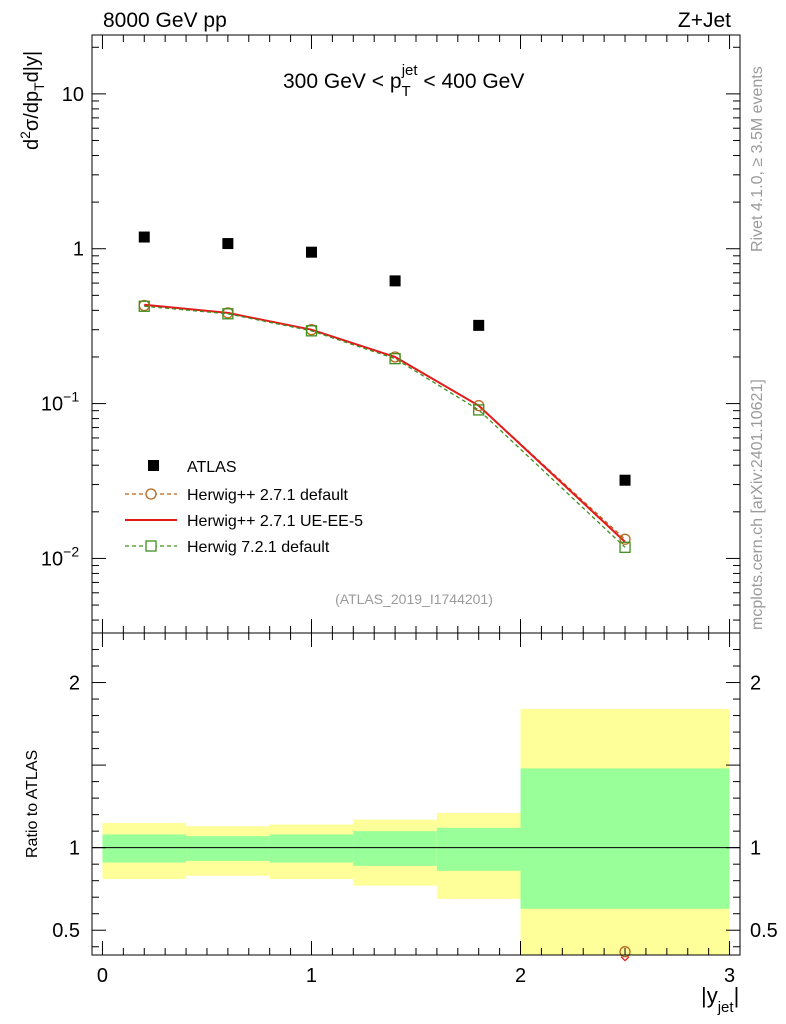 The height and width of the screenshot is (1024, 786). What do you see at coordinates (406, 91) in the screenshot?
I see `title-sub: T` at bounding box center [406, 91].